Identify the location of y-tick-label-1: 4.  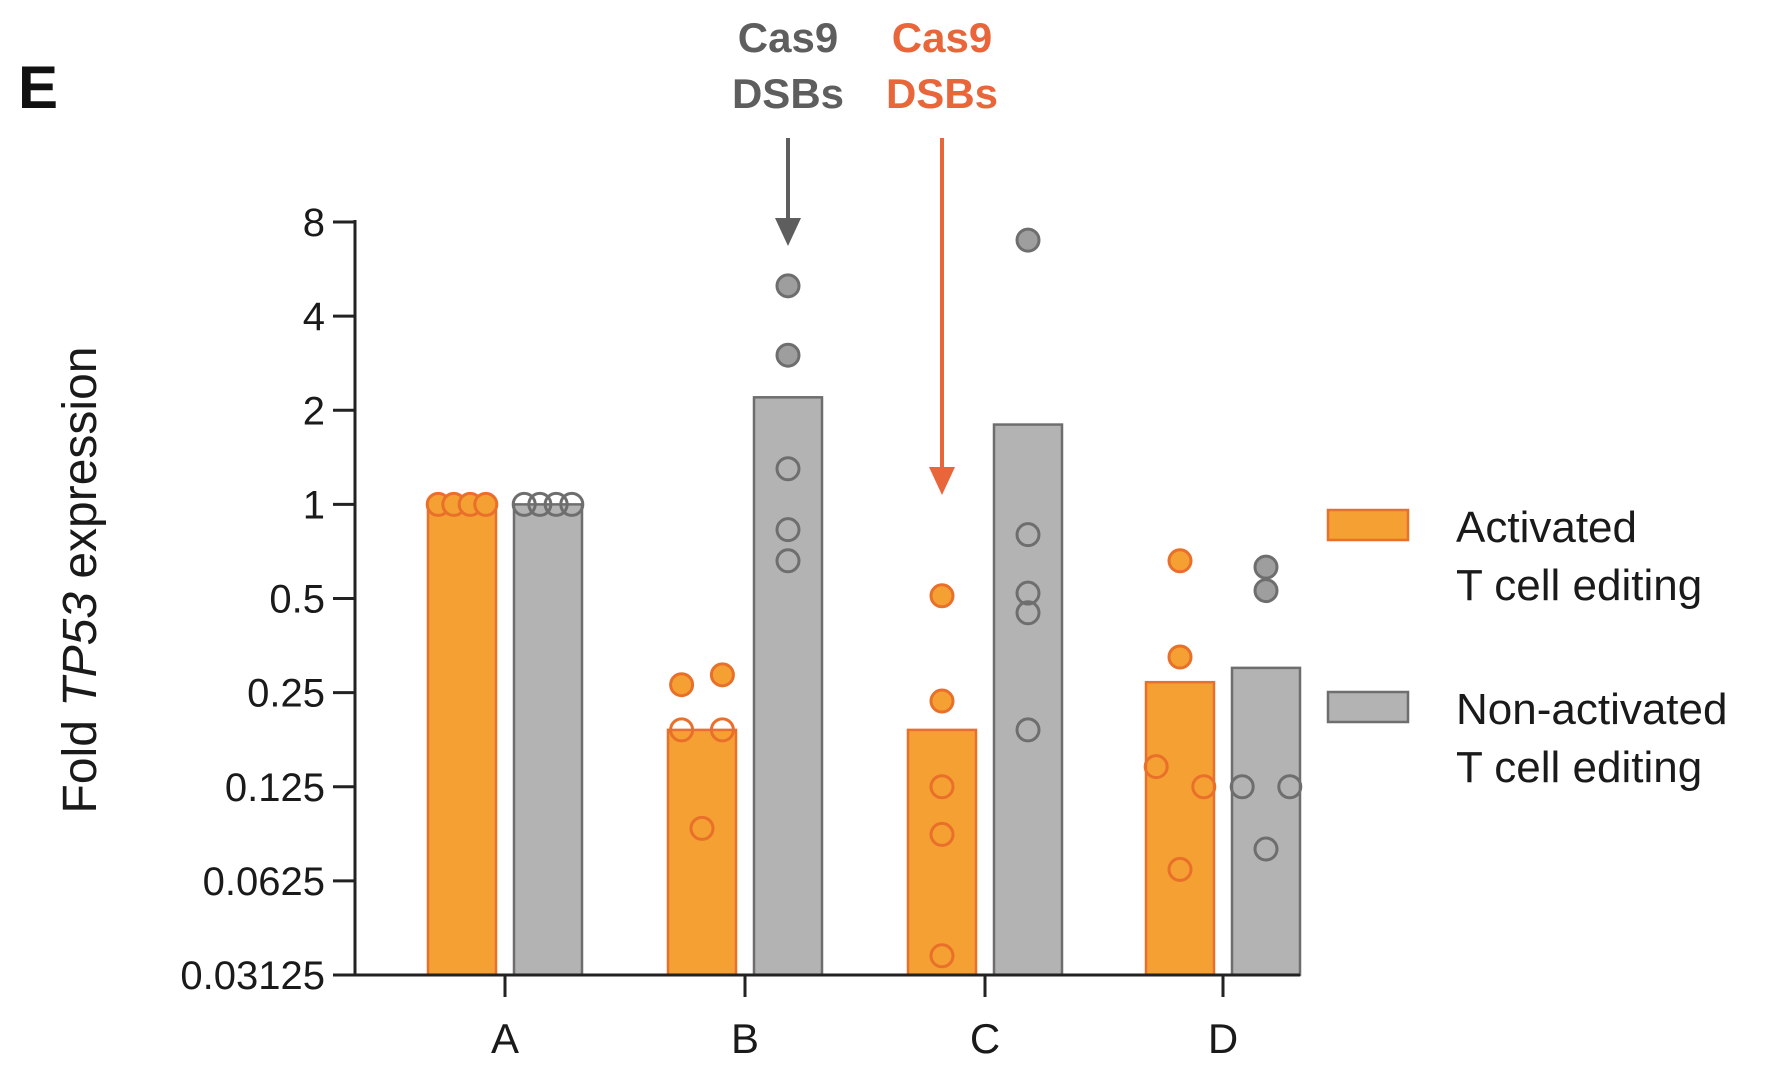
(314, 317).